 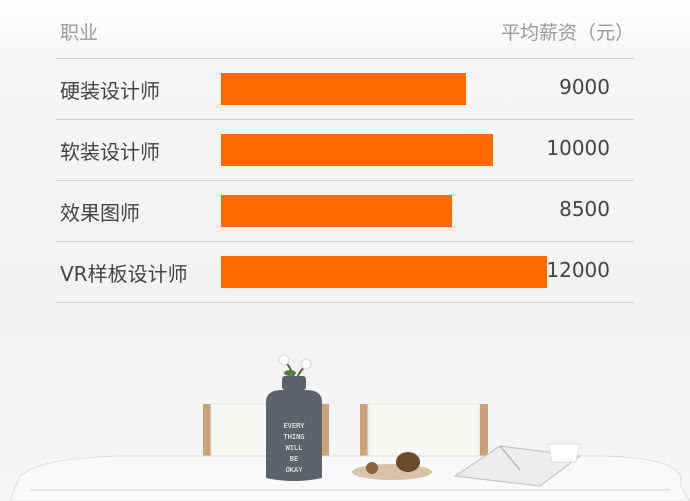 I want to click on table-header: 职业 平均薪资（元）, so click(x=347, y=32).